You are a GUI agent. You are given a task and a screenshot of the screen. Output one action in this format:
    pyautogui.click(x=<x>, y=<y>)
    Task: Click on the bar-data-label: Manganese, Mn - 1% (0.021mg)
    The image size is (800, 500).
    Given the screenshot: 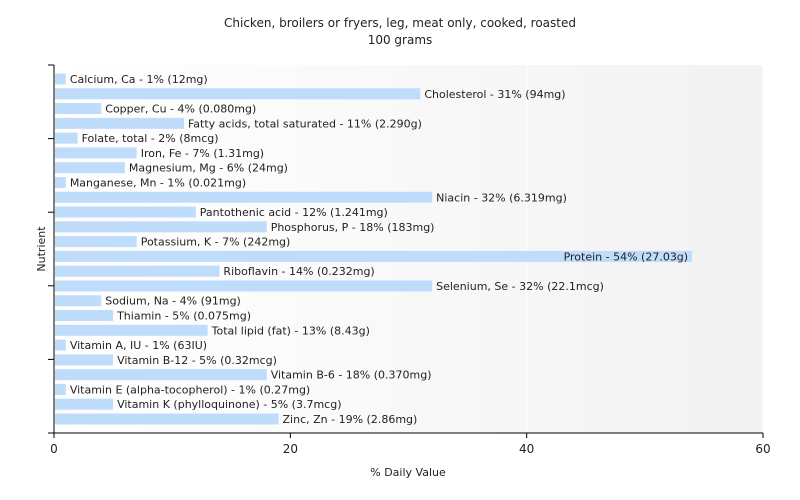 What is the action you would take?
    pyautogui.click(x=158, y=182)
    